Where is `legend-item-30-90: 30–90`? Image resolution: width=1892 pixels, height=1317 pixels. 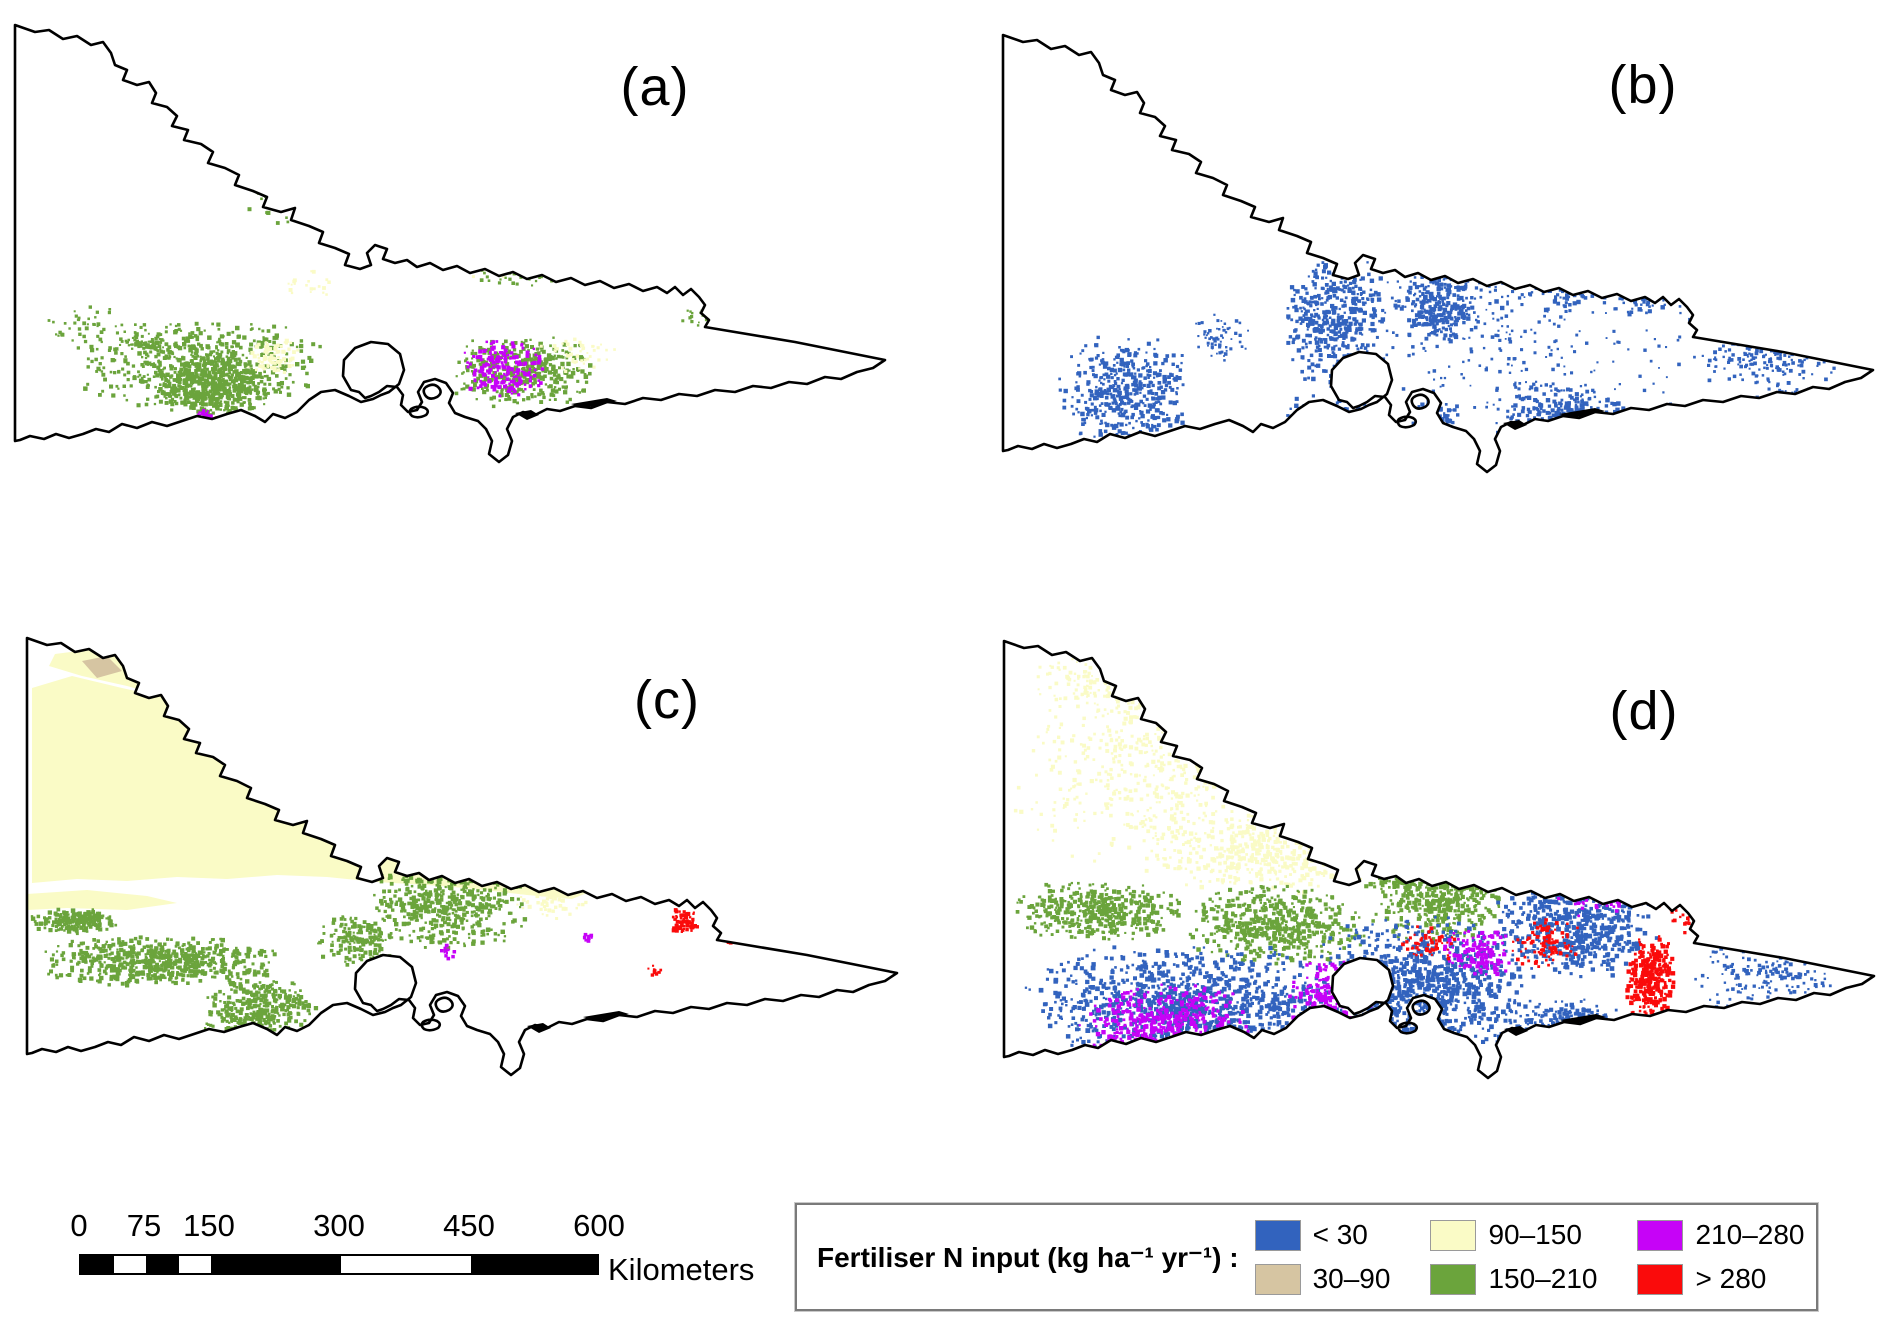 legend-item-30-90: 30–90 is located at coordinates (1322, 1279).